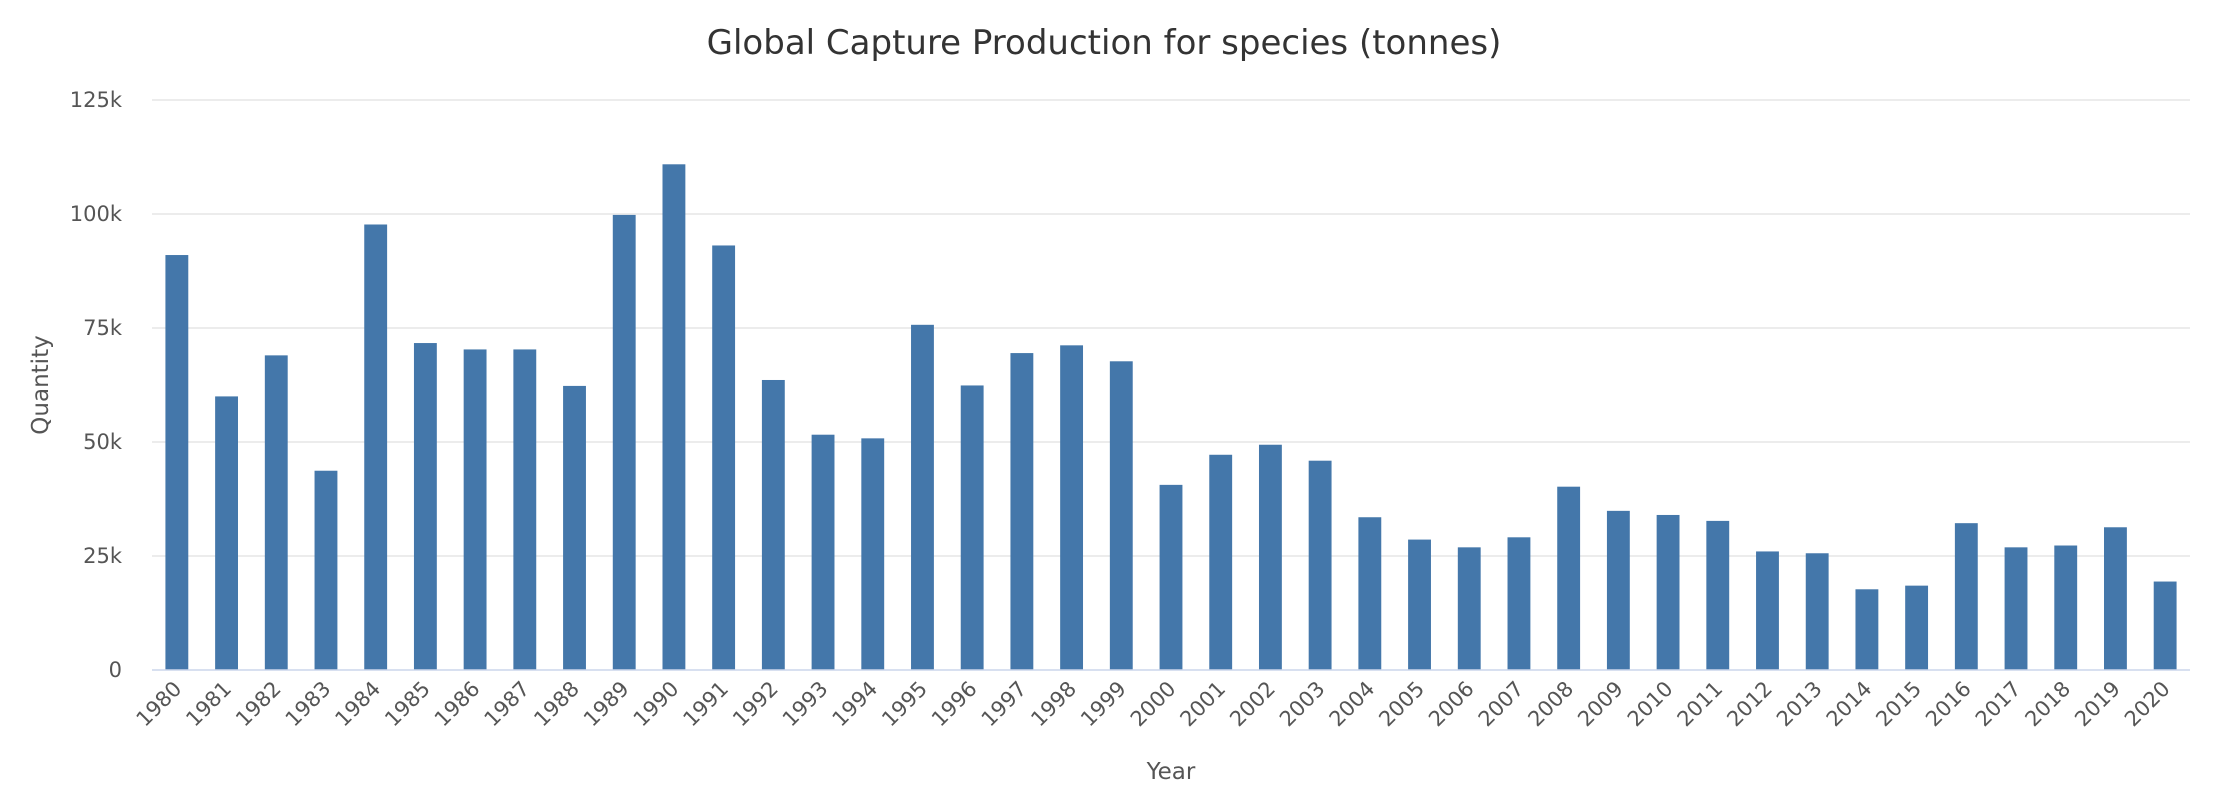 This screenshot has height=808, width=2222. I want to click on x-tick-label: 1986, so click(457, 704).